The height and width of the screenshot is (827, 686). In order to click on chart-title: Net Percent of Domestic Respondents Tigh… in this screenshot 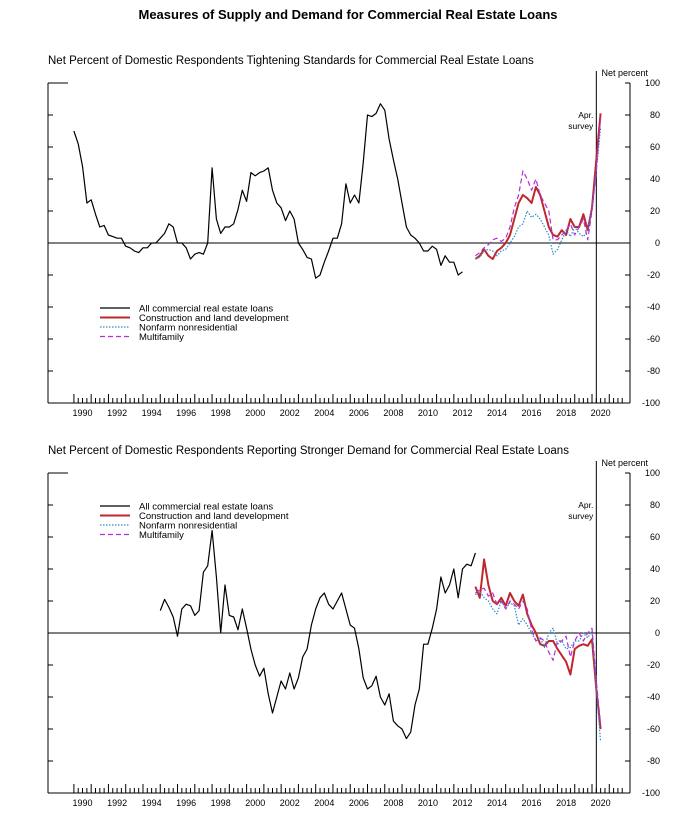, I will do `click(291, 61)`.